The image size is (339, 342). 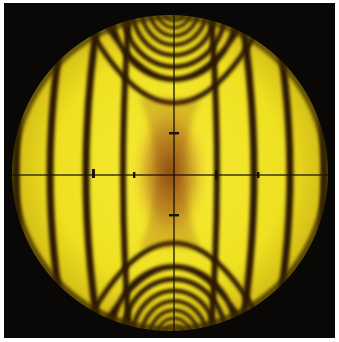 I want to click on reticle-tick-left-outer, so click(x=93, y=173).